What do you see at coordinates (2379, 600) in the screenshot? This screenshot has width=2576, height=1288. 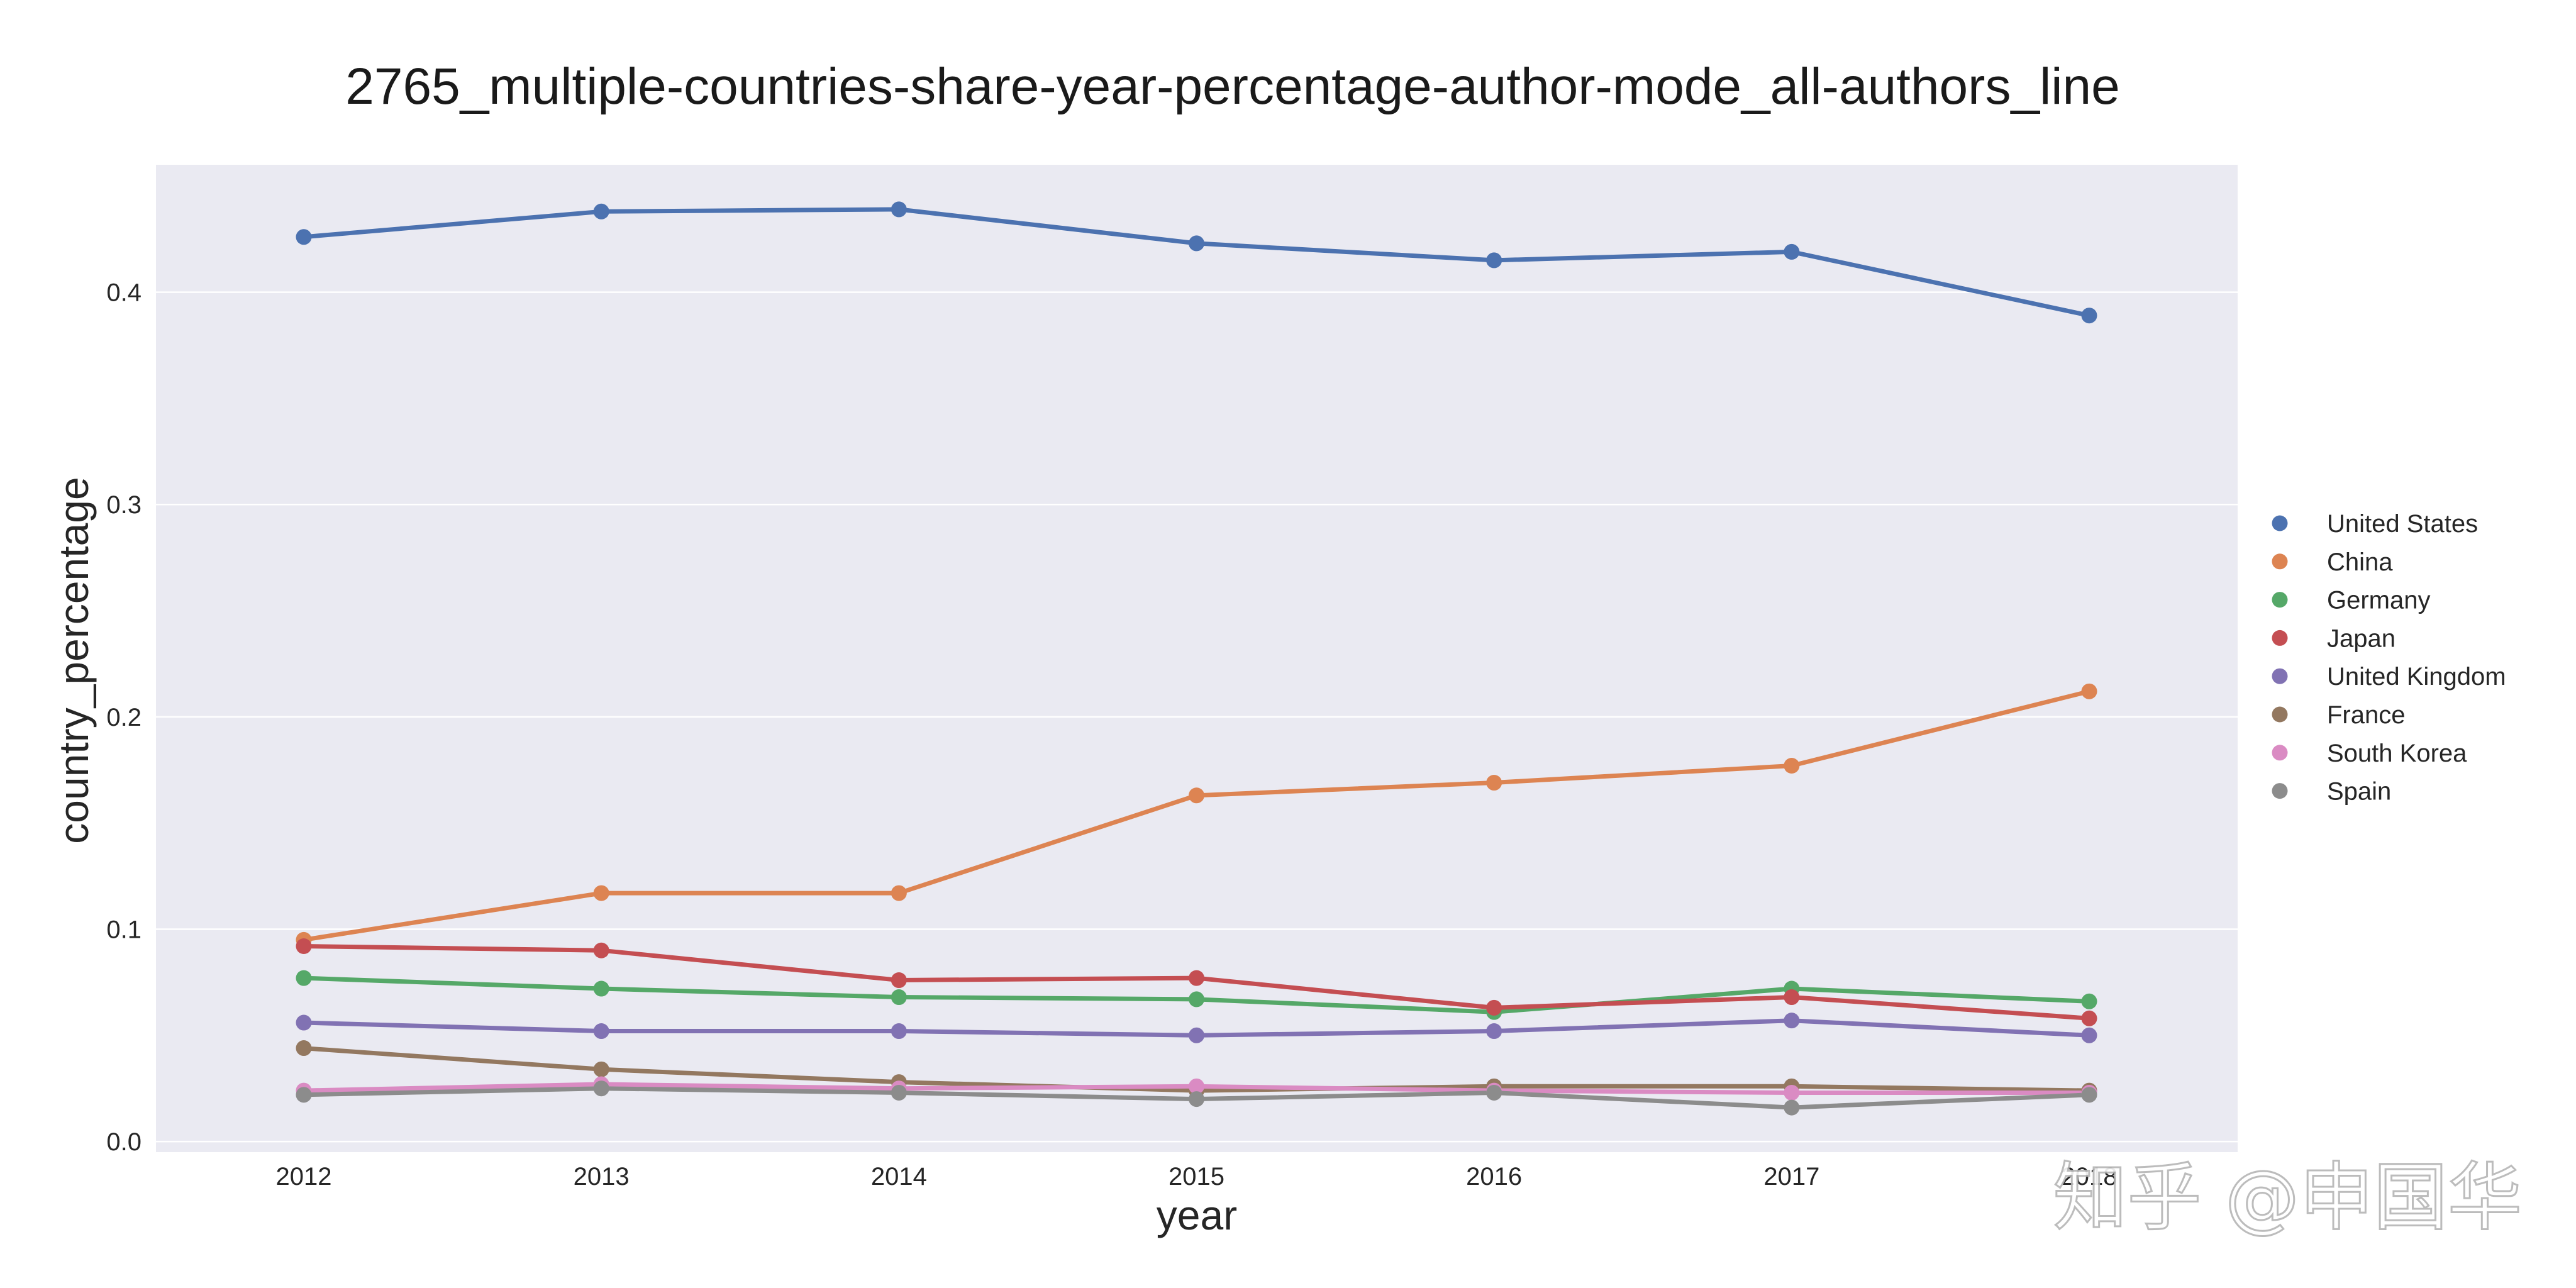 I see `legend-label: Germany` at bounding box center [2379, 600].